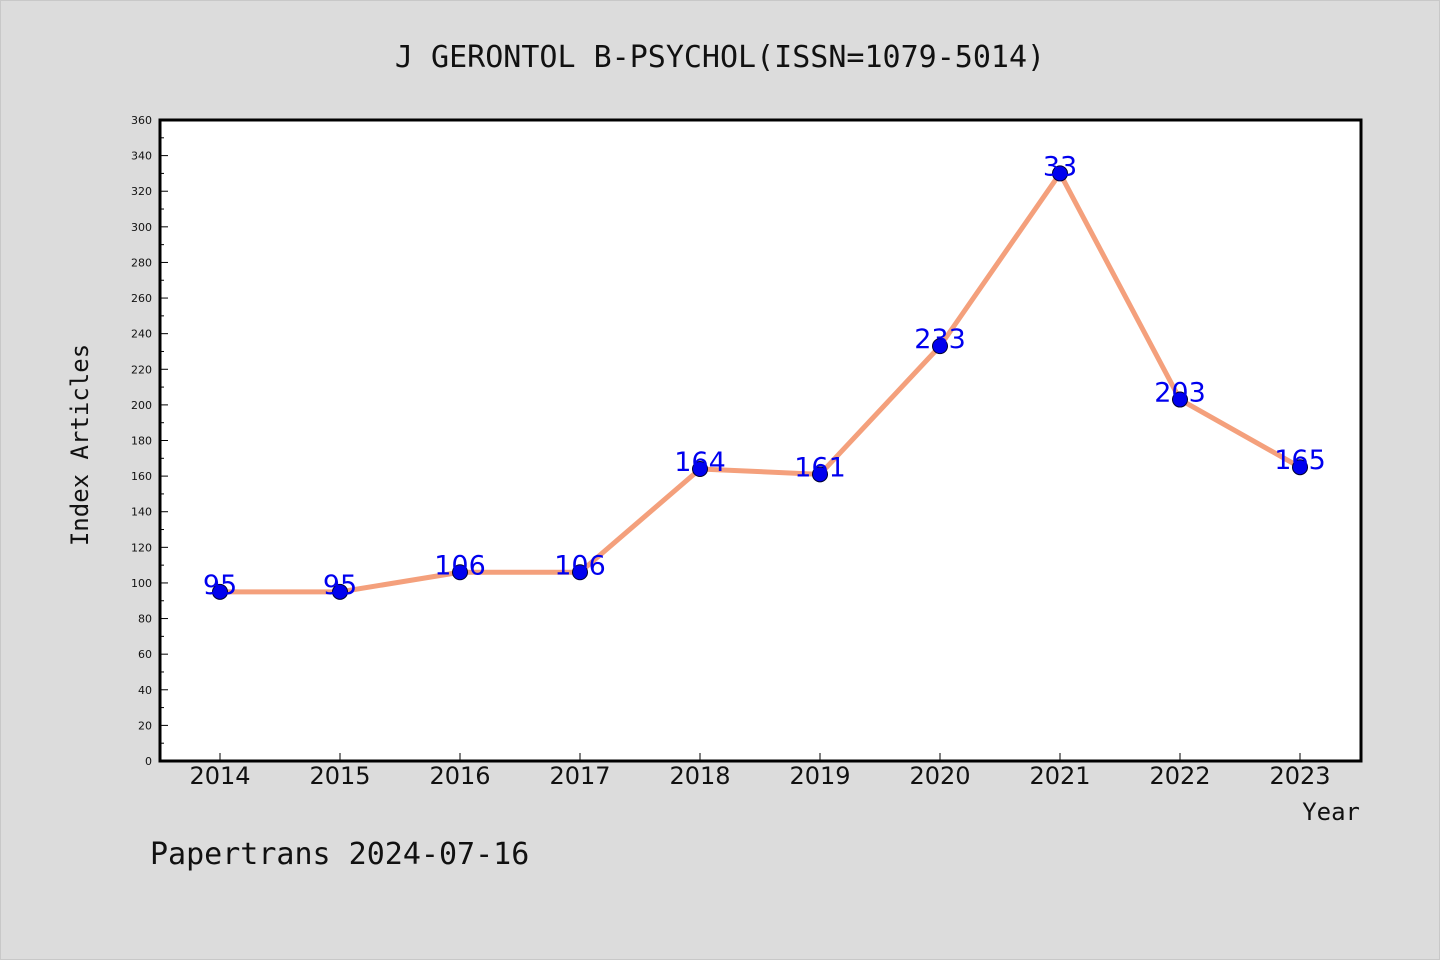 The height and width of the screenshot is (960, 1440). Describe the element at coordinates (141, 405) in the screenshot. I see `y-tick-label: 200` at that location.